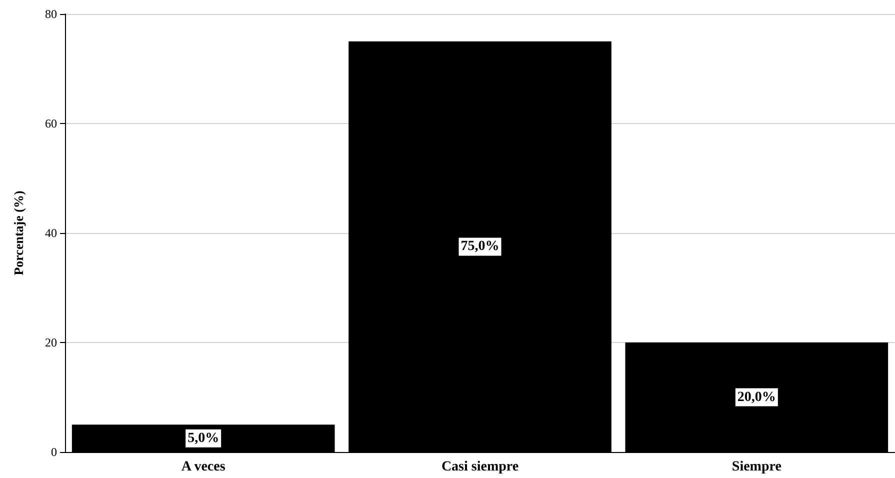 The width and height of the screenshot is (895, 478). I want to click on y-axis-title: Porcentaje (%), so click(18, 233).